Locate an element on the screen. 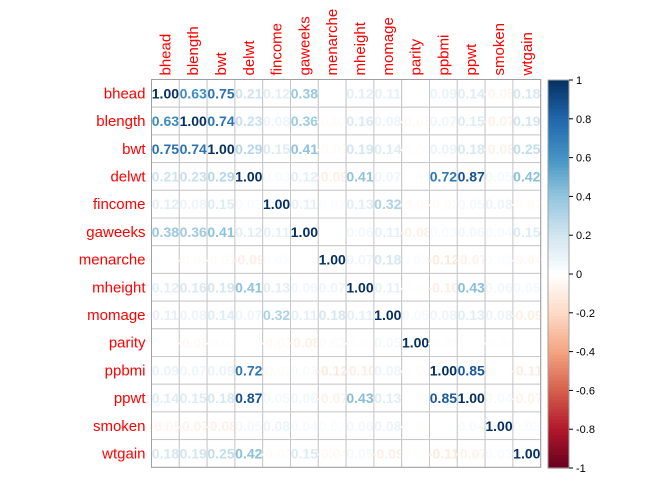  cell-value-ppbmi-ppwt: 0.85 is located at coordinates (471, 370).